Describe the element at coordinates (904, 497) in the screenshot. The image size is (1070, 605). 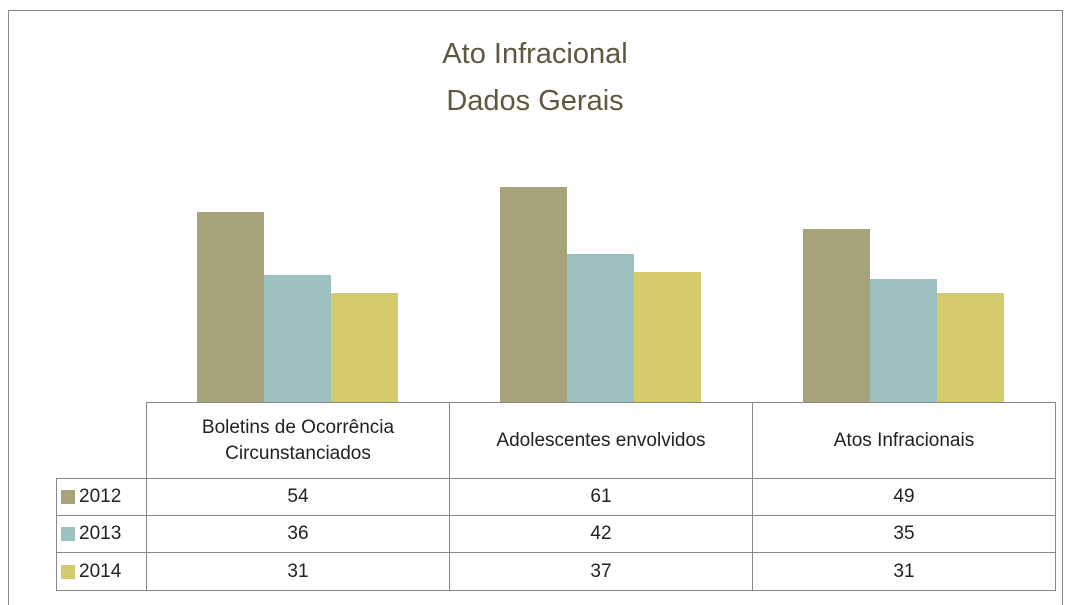
I see `table-value: 49` at that location.